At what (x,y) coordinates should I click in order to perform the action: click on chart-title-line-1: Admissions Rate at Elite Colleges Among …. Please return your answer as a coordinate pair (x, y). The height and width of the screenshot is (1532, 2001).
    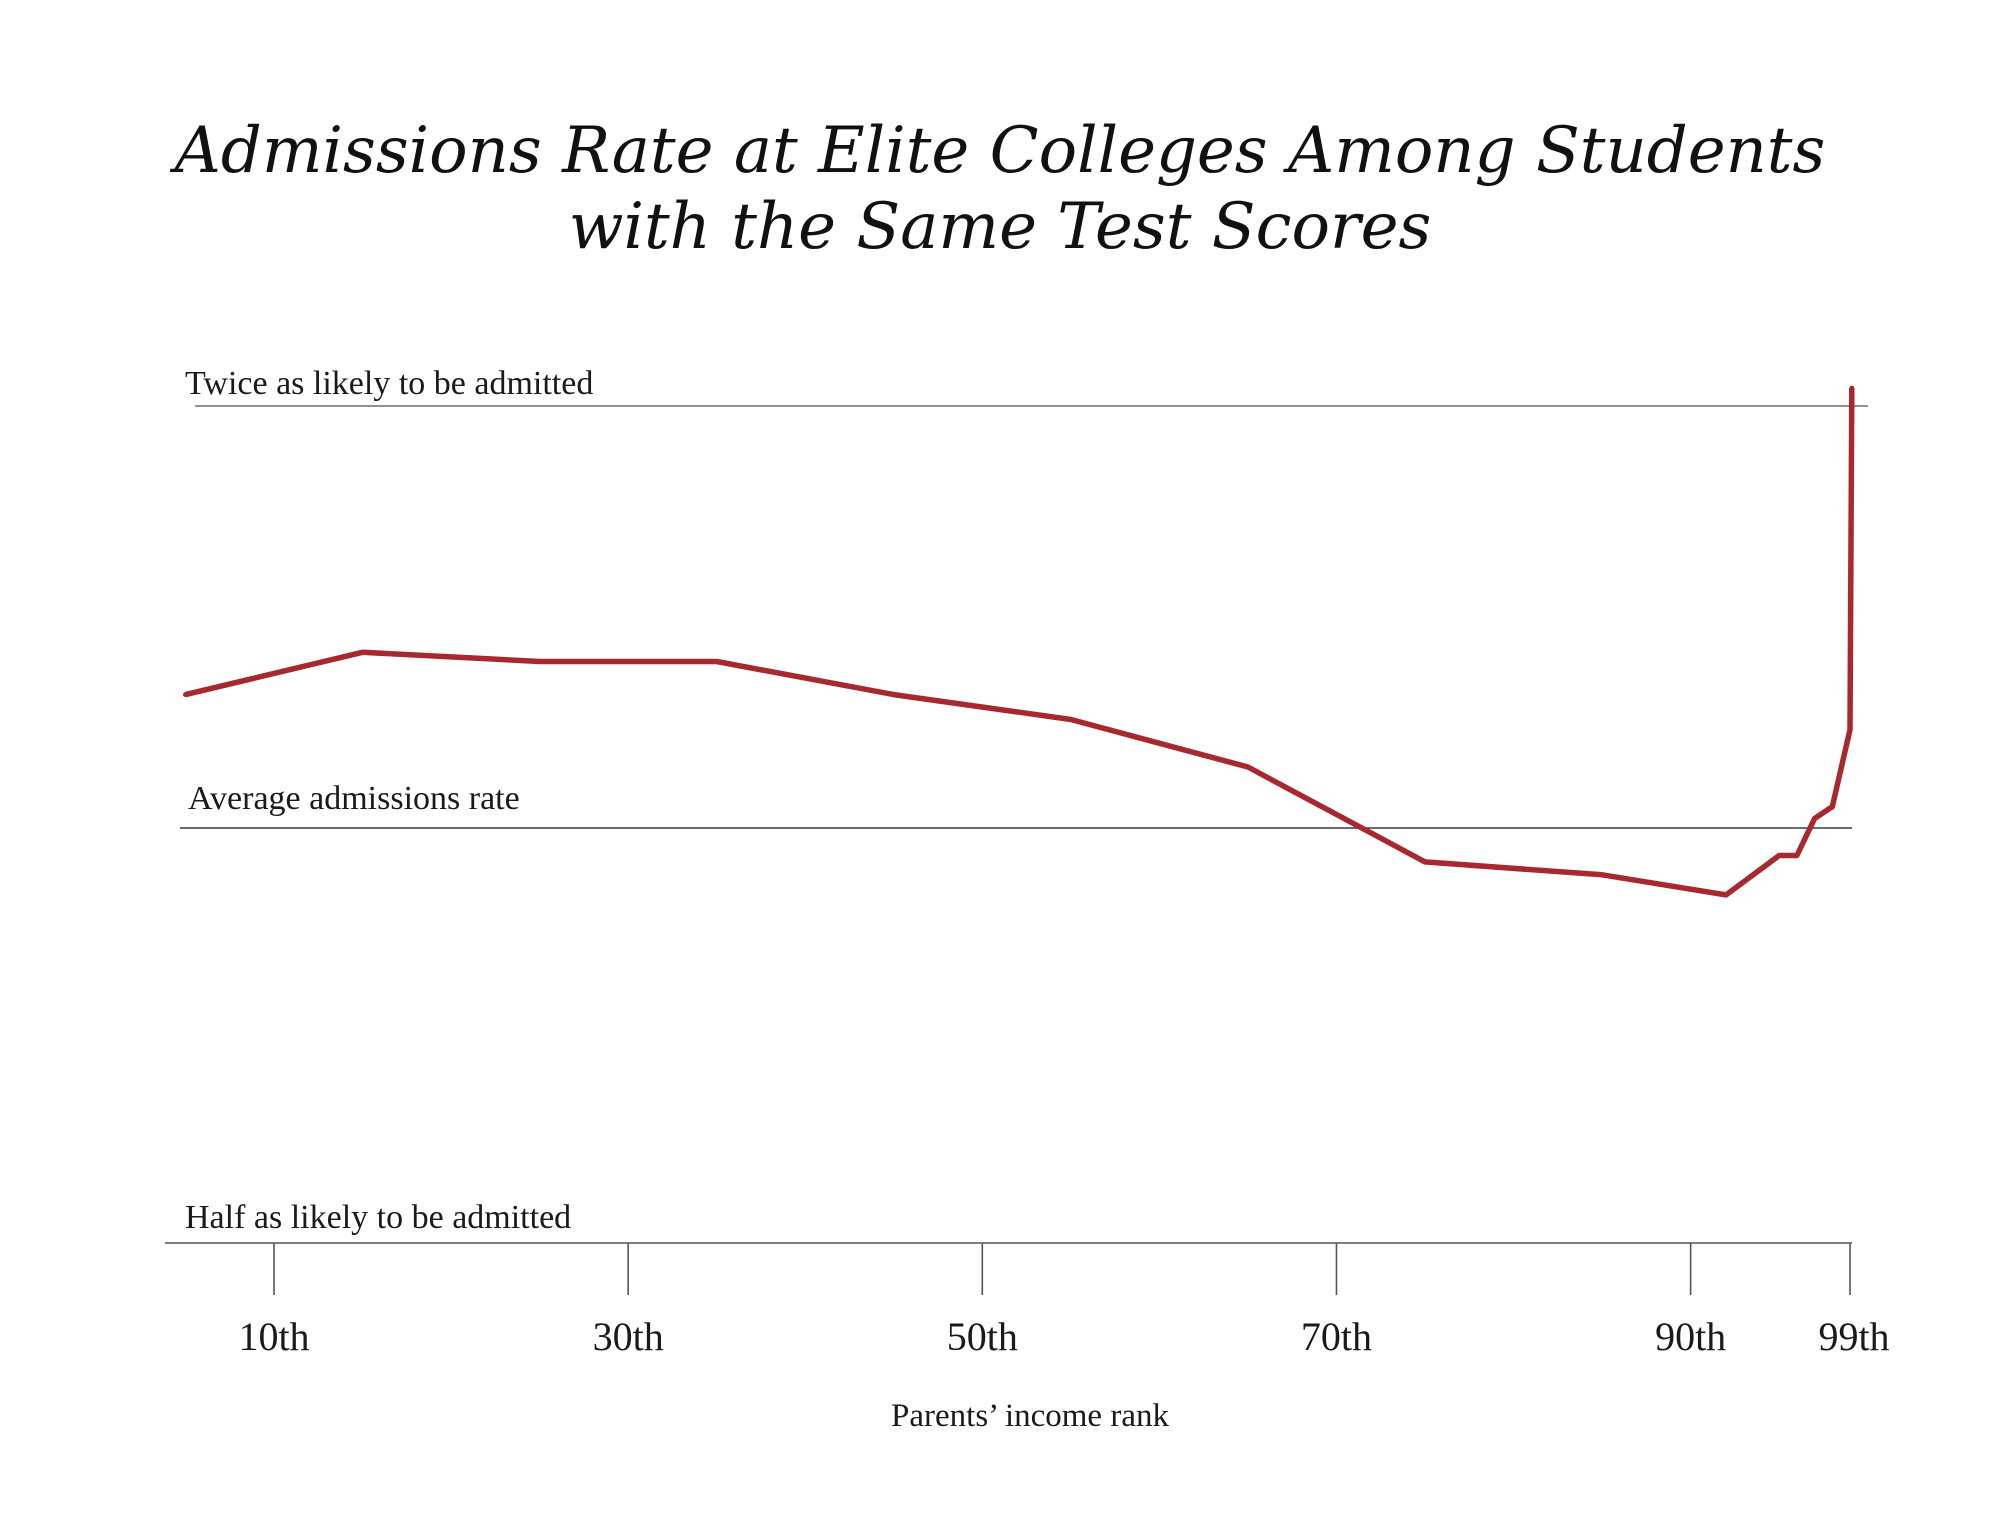
    Looking at the image, I should click on (998, 151).